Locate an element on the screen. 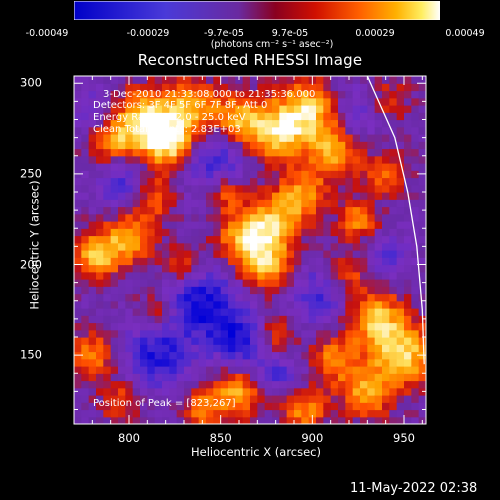  colorbar-tick-label: -0.00029 is located at coordinates (148, 33).